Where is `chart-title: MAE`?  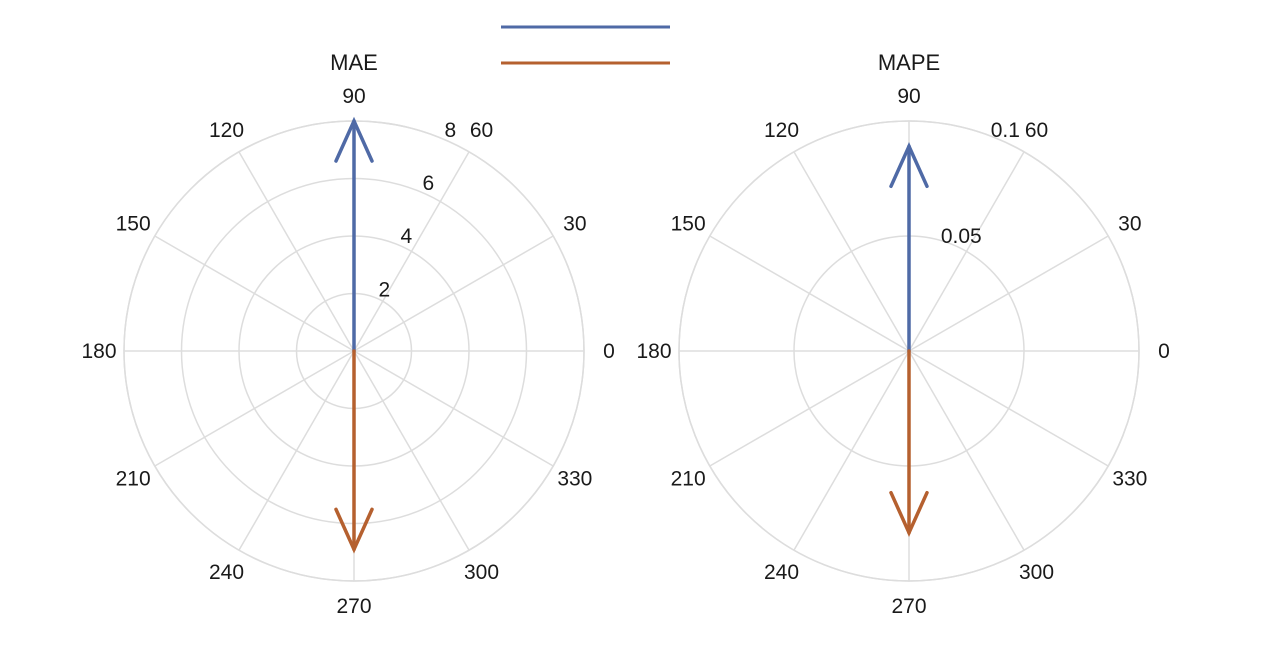 chart-title: MAE is located at coordinates (354, 62).